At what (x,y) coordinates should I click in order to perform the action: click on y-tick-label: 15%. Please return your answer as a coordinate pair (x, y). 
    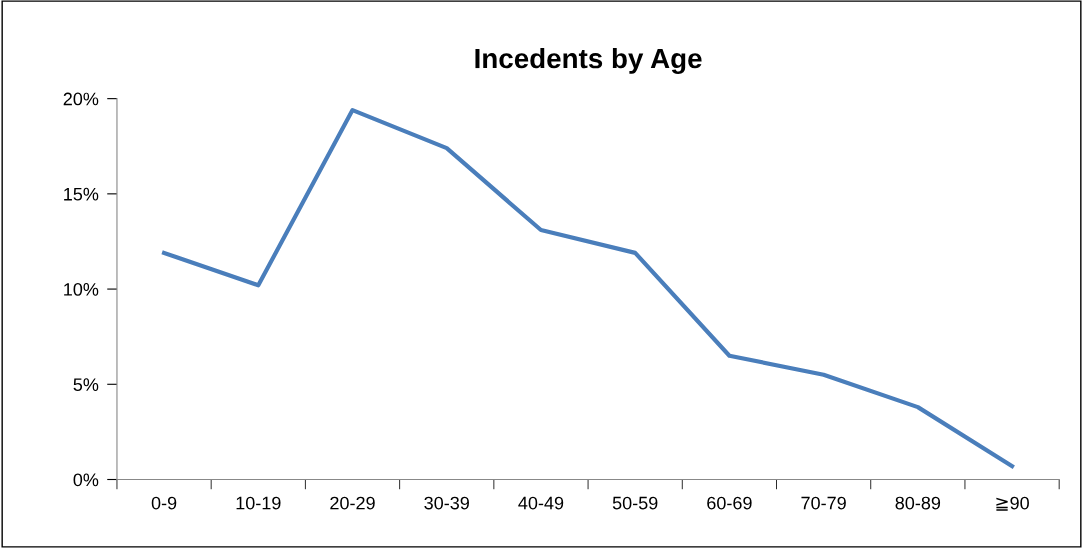
    Looking at the image, I should click on (81, 194).